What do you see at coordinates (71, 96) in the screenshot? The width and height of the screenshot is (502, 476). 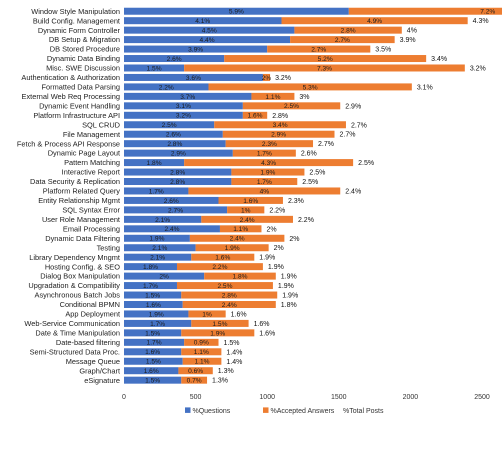 I see `category-label: External Web Req Processing` at bounding box center [71, 96].